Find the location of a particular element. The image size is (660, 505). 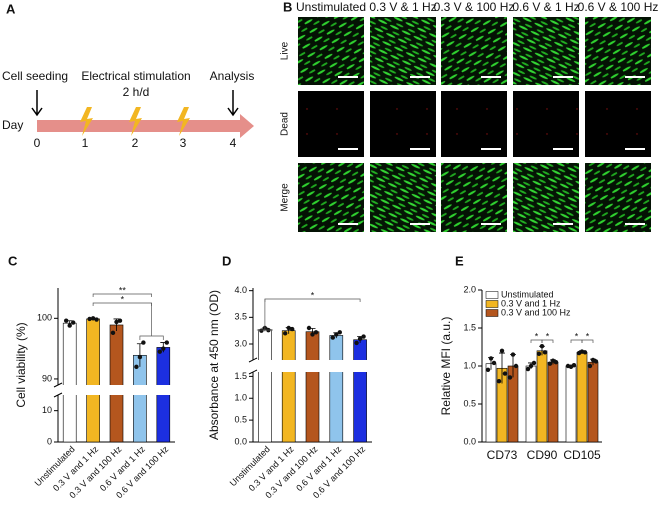

row-label: Merge is located at coordinates (285, 197).